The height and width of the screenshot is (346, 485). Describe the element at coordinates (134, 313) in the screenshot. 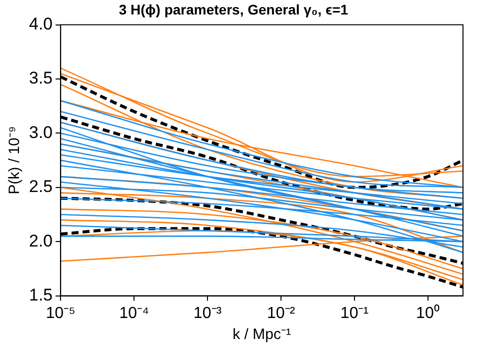

I see `x-tick-label: 10⁻⁴` at that location.